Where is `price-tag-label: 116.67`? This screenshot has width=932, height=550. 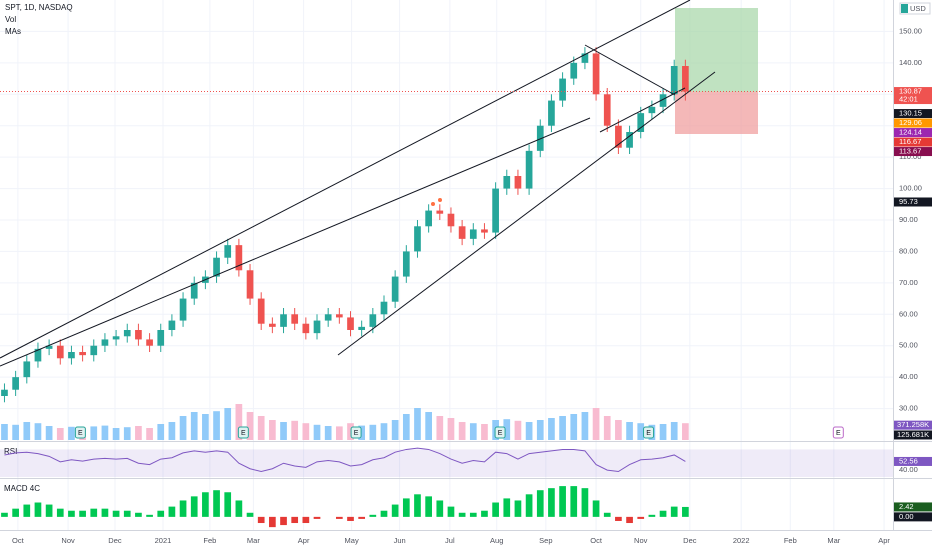 price-tag-label: 116.67 is located at coordinates (910, 141).